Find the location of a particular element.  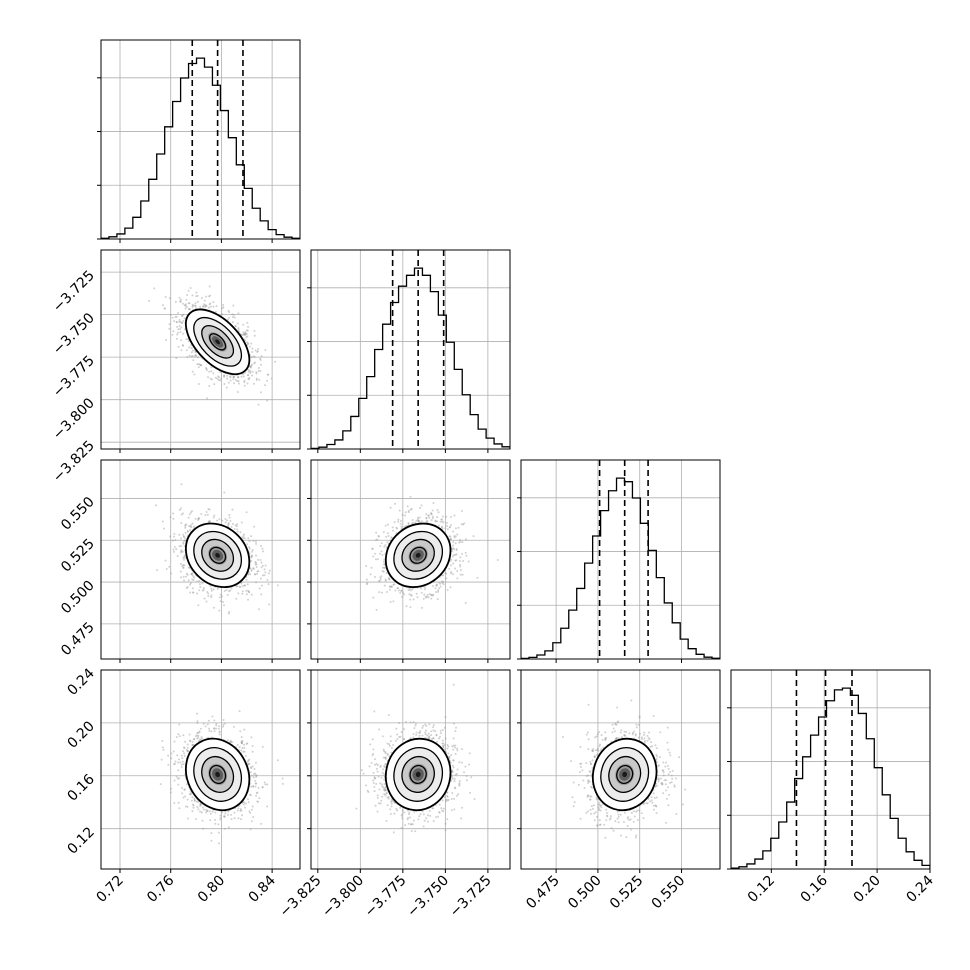

panel-frame is located at coordinates (410, 559).